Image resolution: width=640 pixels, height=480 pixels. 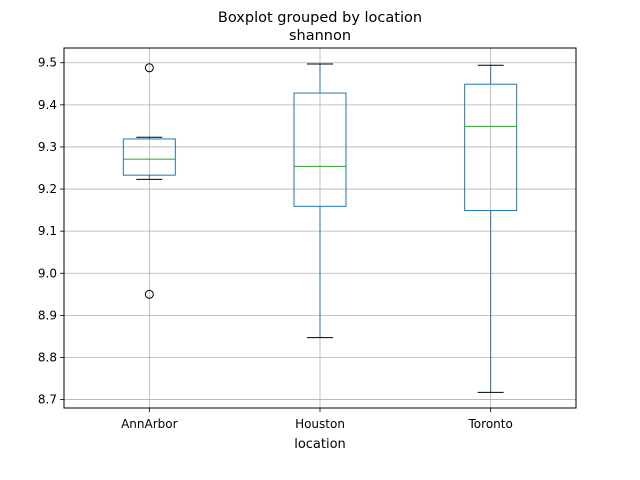 I want to click on y-tick-label: 8.8, so click(x=47, y=357).